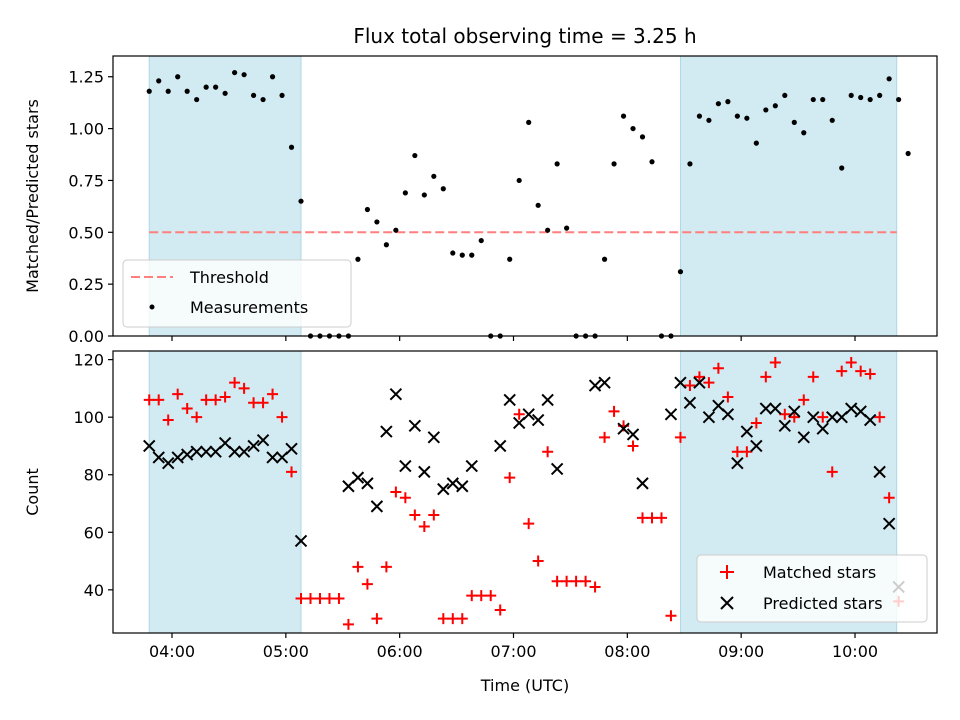 This screenshot has width=960, height=720. What do you see at coordinates (94, 532) in the screenshot?
I see `y-tick-label: 60` at bounding box center [94, 532].